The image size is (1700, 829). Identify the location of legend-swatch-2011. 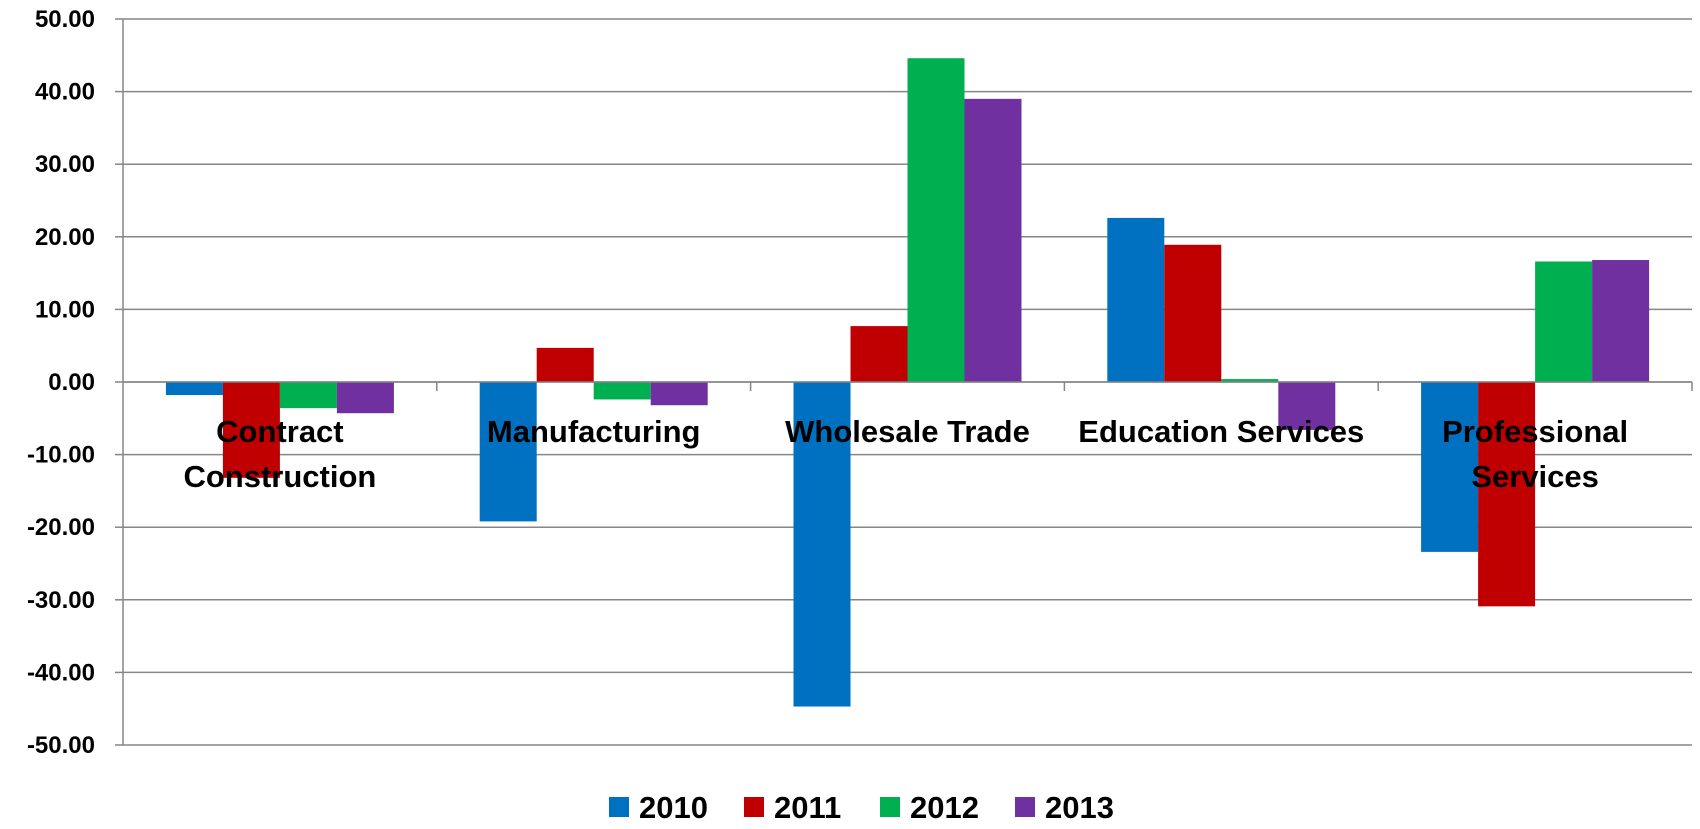
(754, 807).